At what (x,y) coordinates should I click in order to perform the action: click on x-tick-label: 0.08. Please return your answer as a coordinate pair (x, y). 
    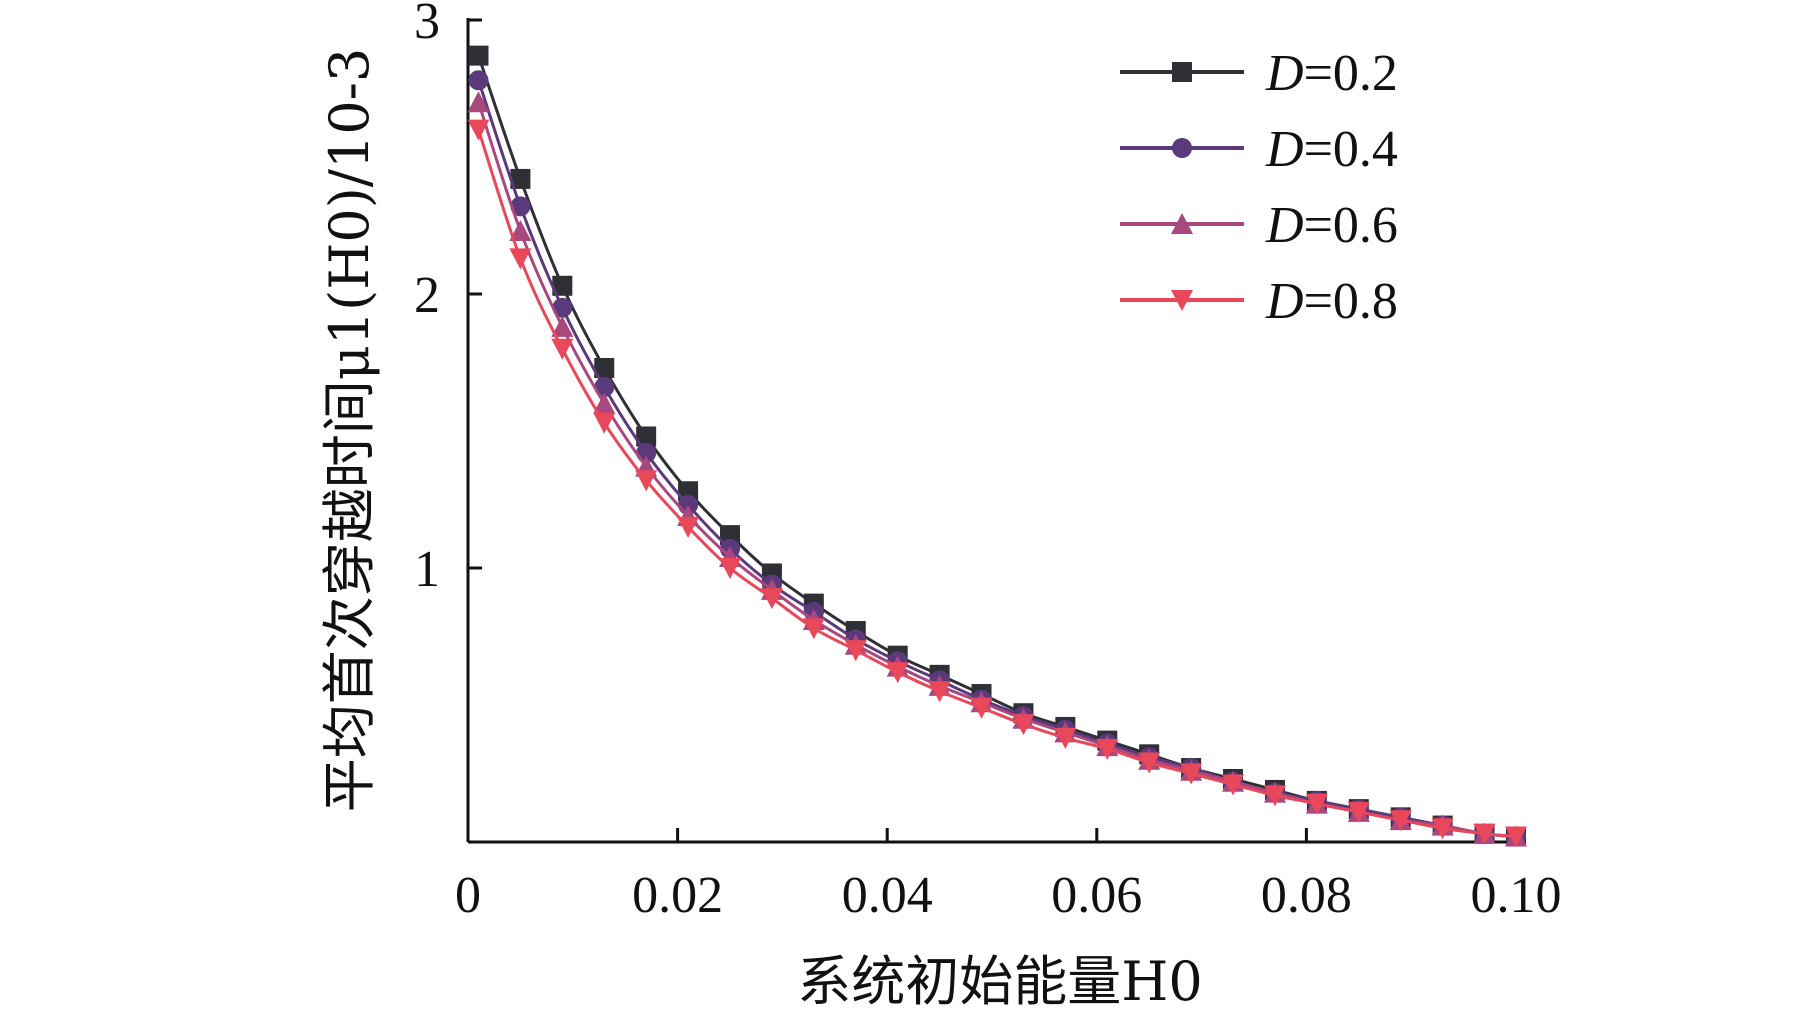
    Looking at the image, I should click on (1306, 895).